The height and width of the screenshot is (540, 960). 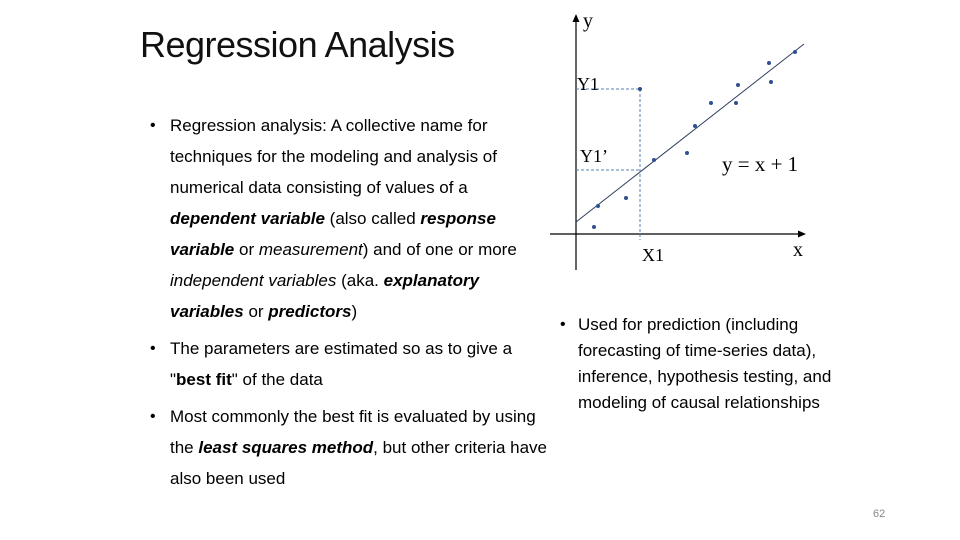 I want to click on bullet-text-run: best fit, so click(x=204, y=379).